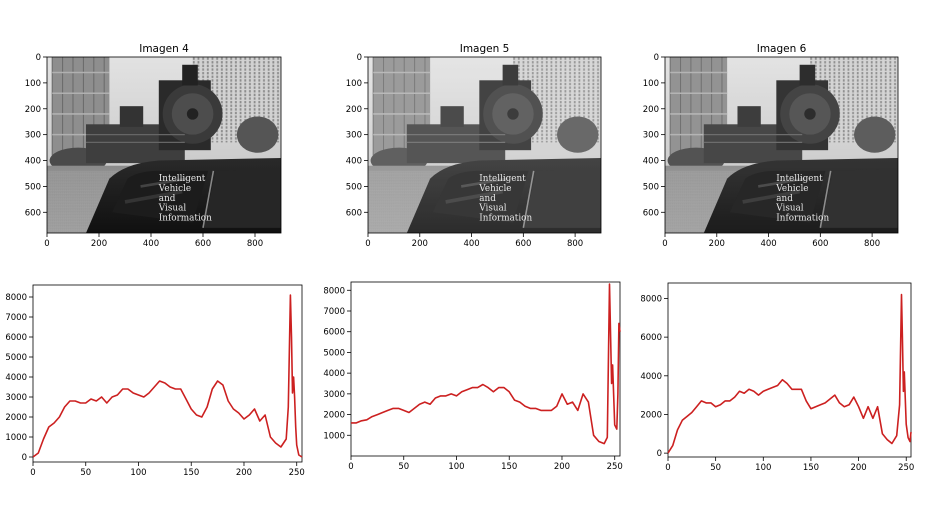 This screenshot has height=512, width=925. I want to click on histogram-panel: 0 50 100 150 200 250 0 2000 4000 6000 8000, so click(777, 377).